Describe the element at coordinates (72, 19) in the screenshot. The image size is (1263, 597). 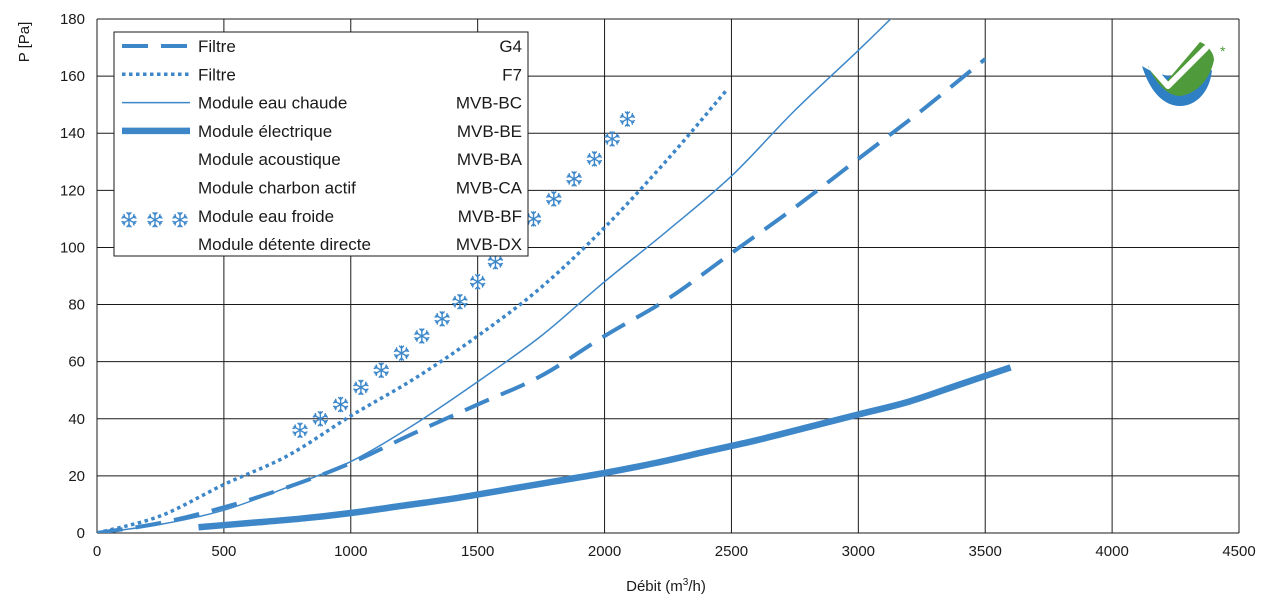
I see `y-tick-label: 180` at that location.